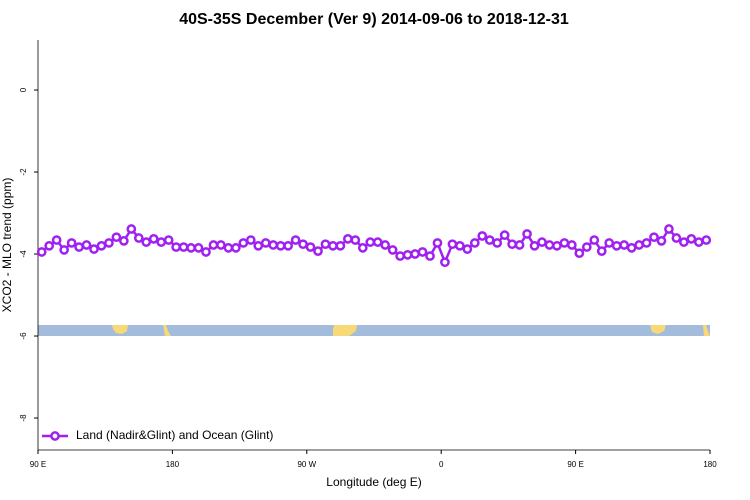 The image size is (750, 500). Describe the element at coordinates (23, 89) in the screenshot. I see `y-tick-label: 0` at that location.